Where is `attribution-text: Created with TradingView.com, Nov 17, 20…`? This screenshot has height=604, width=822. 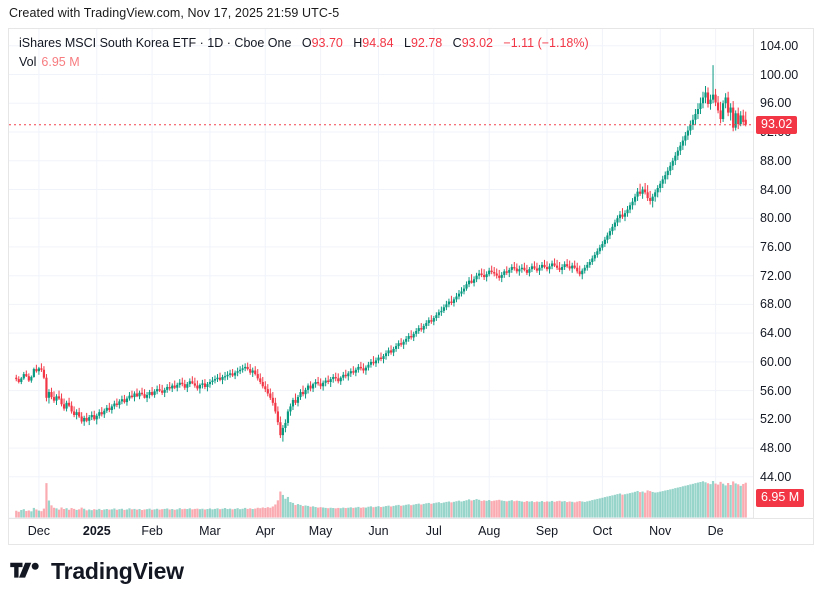 attribution-text: Created with TradingView.com, Nov 17, 20… is located at coordinates (174, 13).